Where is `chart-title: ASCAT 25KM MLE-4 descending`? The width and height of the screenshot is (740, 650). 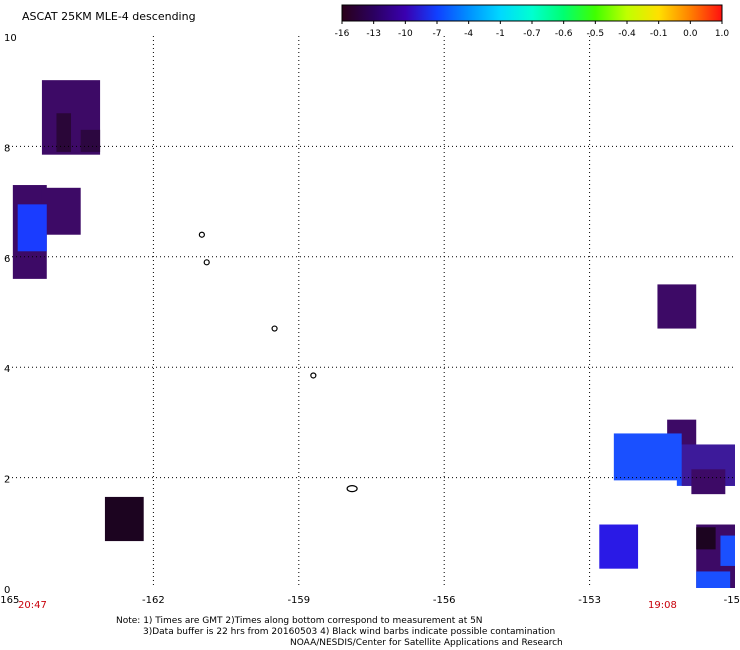
chart-title: ASCAT 25KM MLE-4 descending is located at coordinates (109, 16).